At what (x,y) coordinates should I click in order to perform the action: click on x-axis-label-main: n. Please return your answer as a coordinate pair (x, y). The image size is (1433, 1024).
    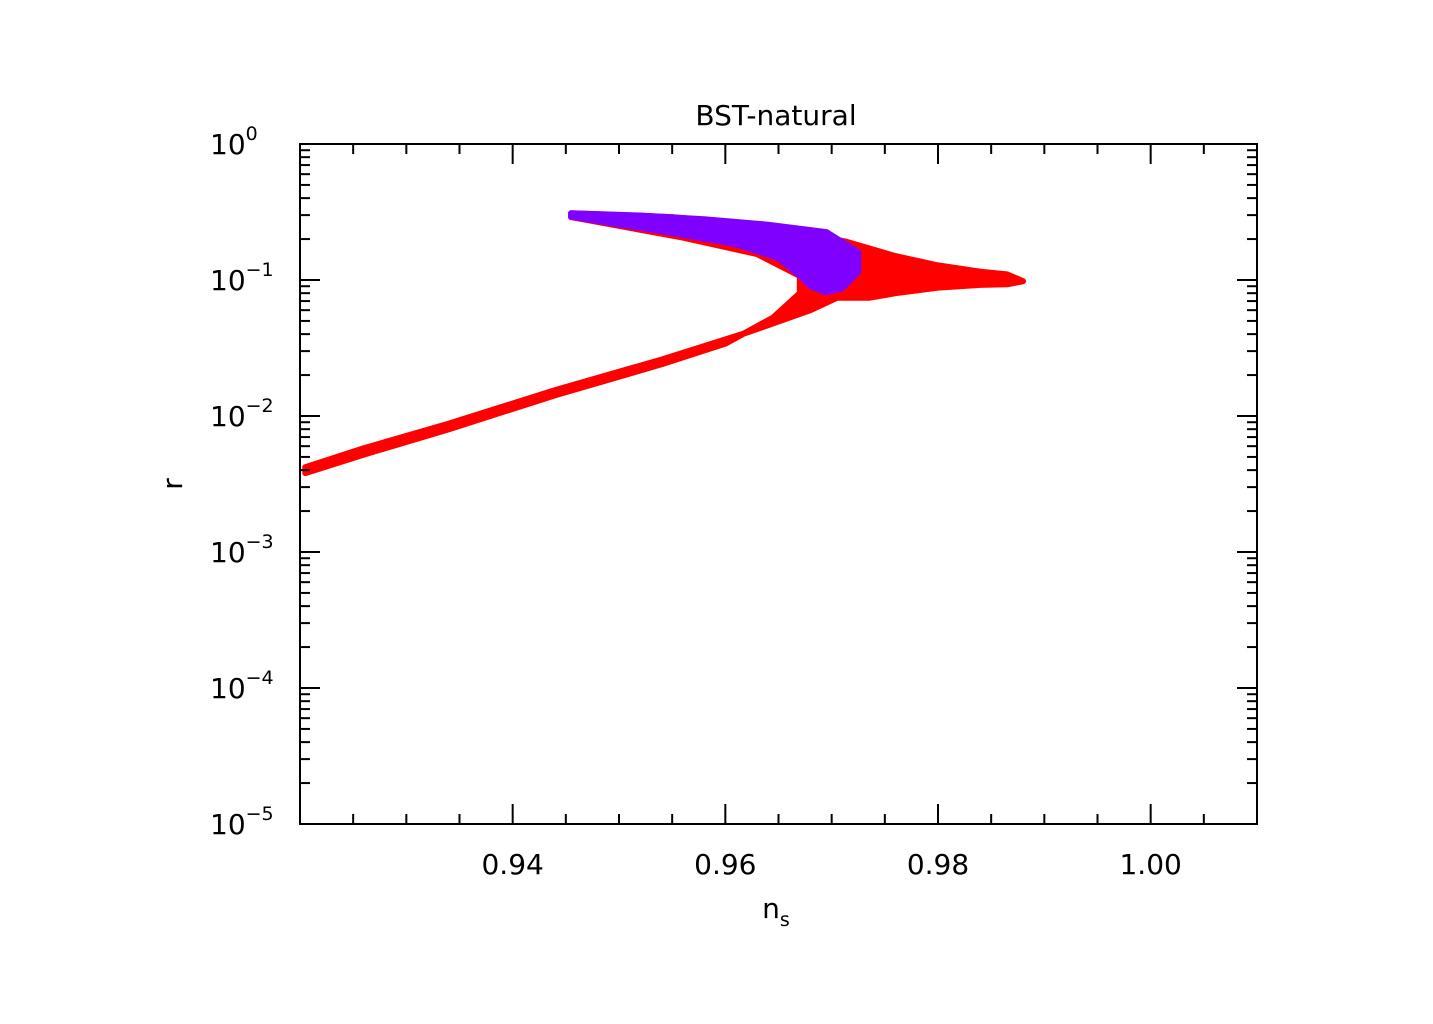
    Looking at the image, I should click on (771, 908).